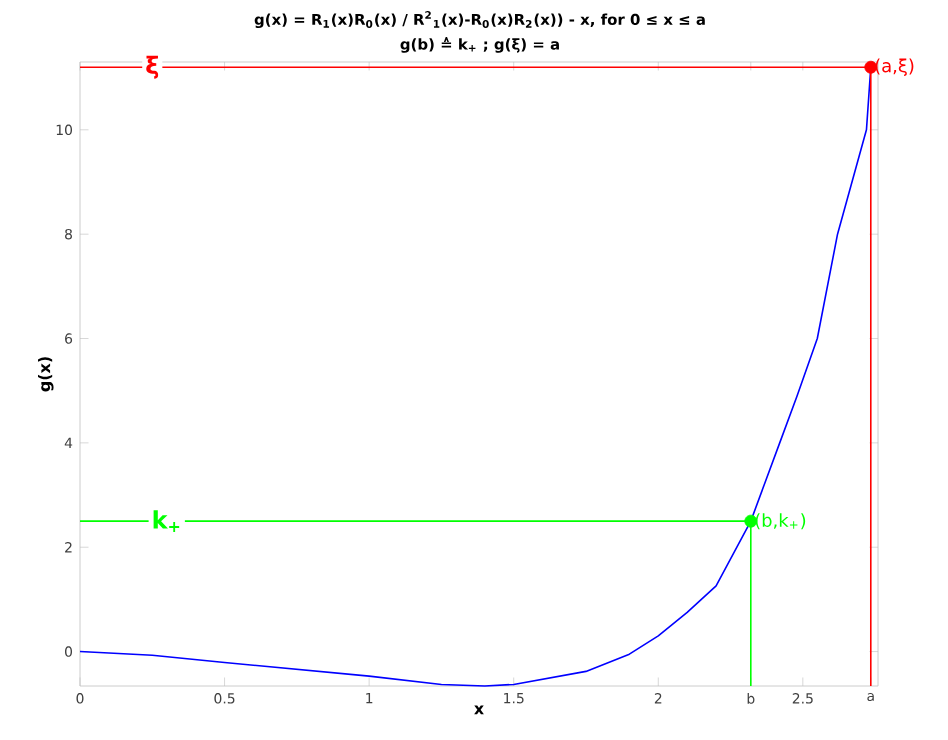 This screenshot has height=740, width=948. Describe the element at coordinates (166, 521) in the screenshot. I see `annotation: k$_{+}$` at that location.